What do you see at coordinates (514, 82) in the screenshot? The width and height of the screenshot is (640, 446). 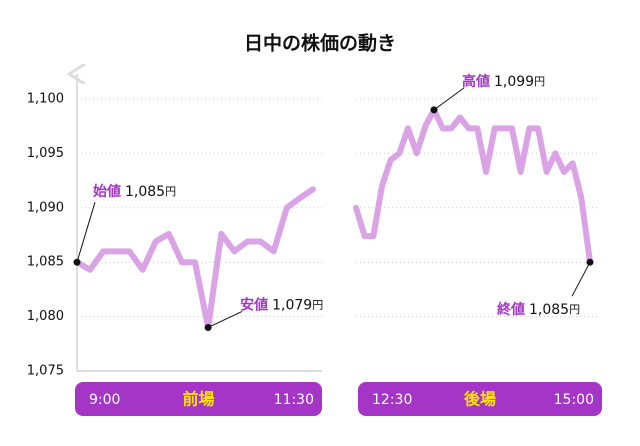 I see `annotation-value: 1,099` at bounding box center [514, 82].